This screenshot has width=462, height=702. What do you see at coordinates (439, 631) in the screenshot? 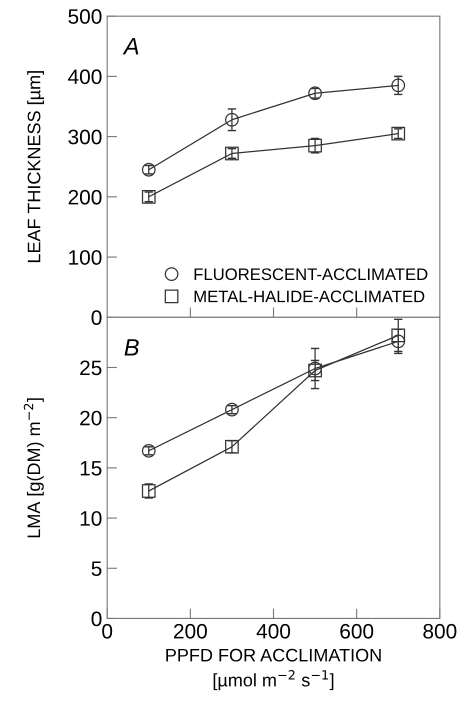
I see `x-tick-label: 800` at bounding box center [439, 631].